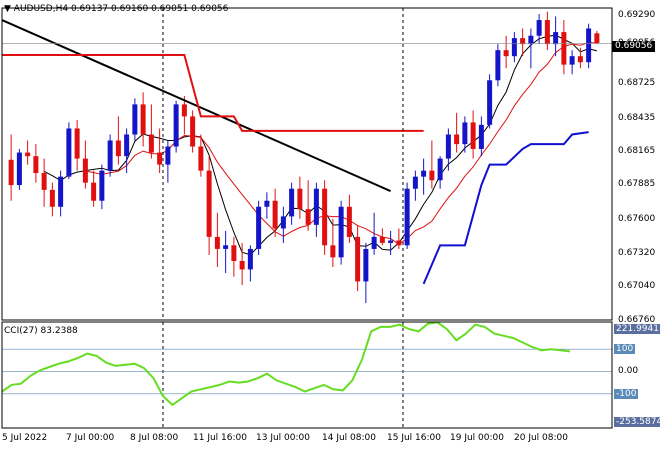 The width and height of the screenshot is (660, 450). What do you see at coordinates (628, 371) in the screenshot?
I see `cci-tick-label: 0.00` at bounding box center [628, 371].